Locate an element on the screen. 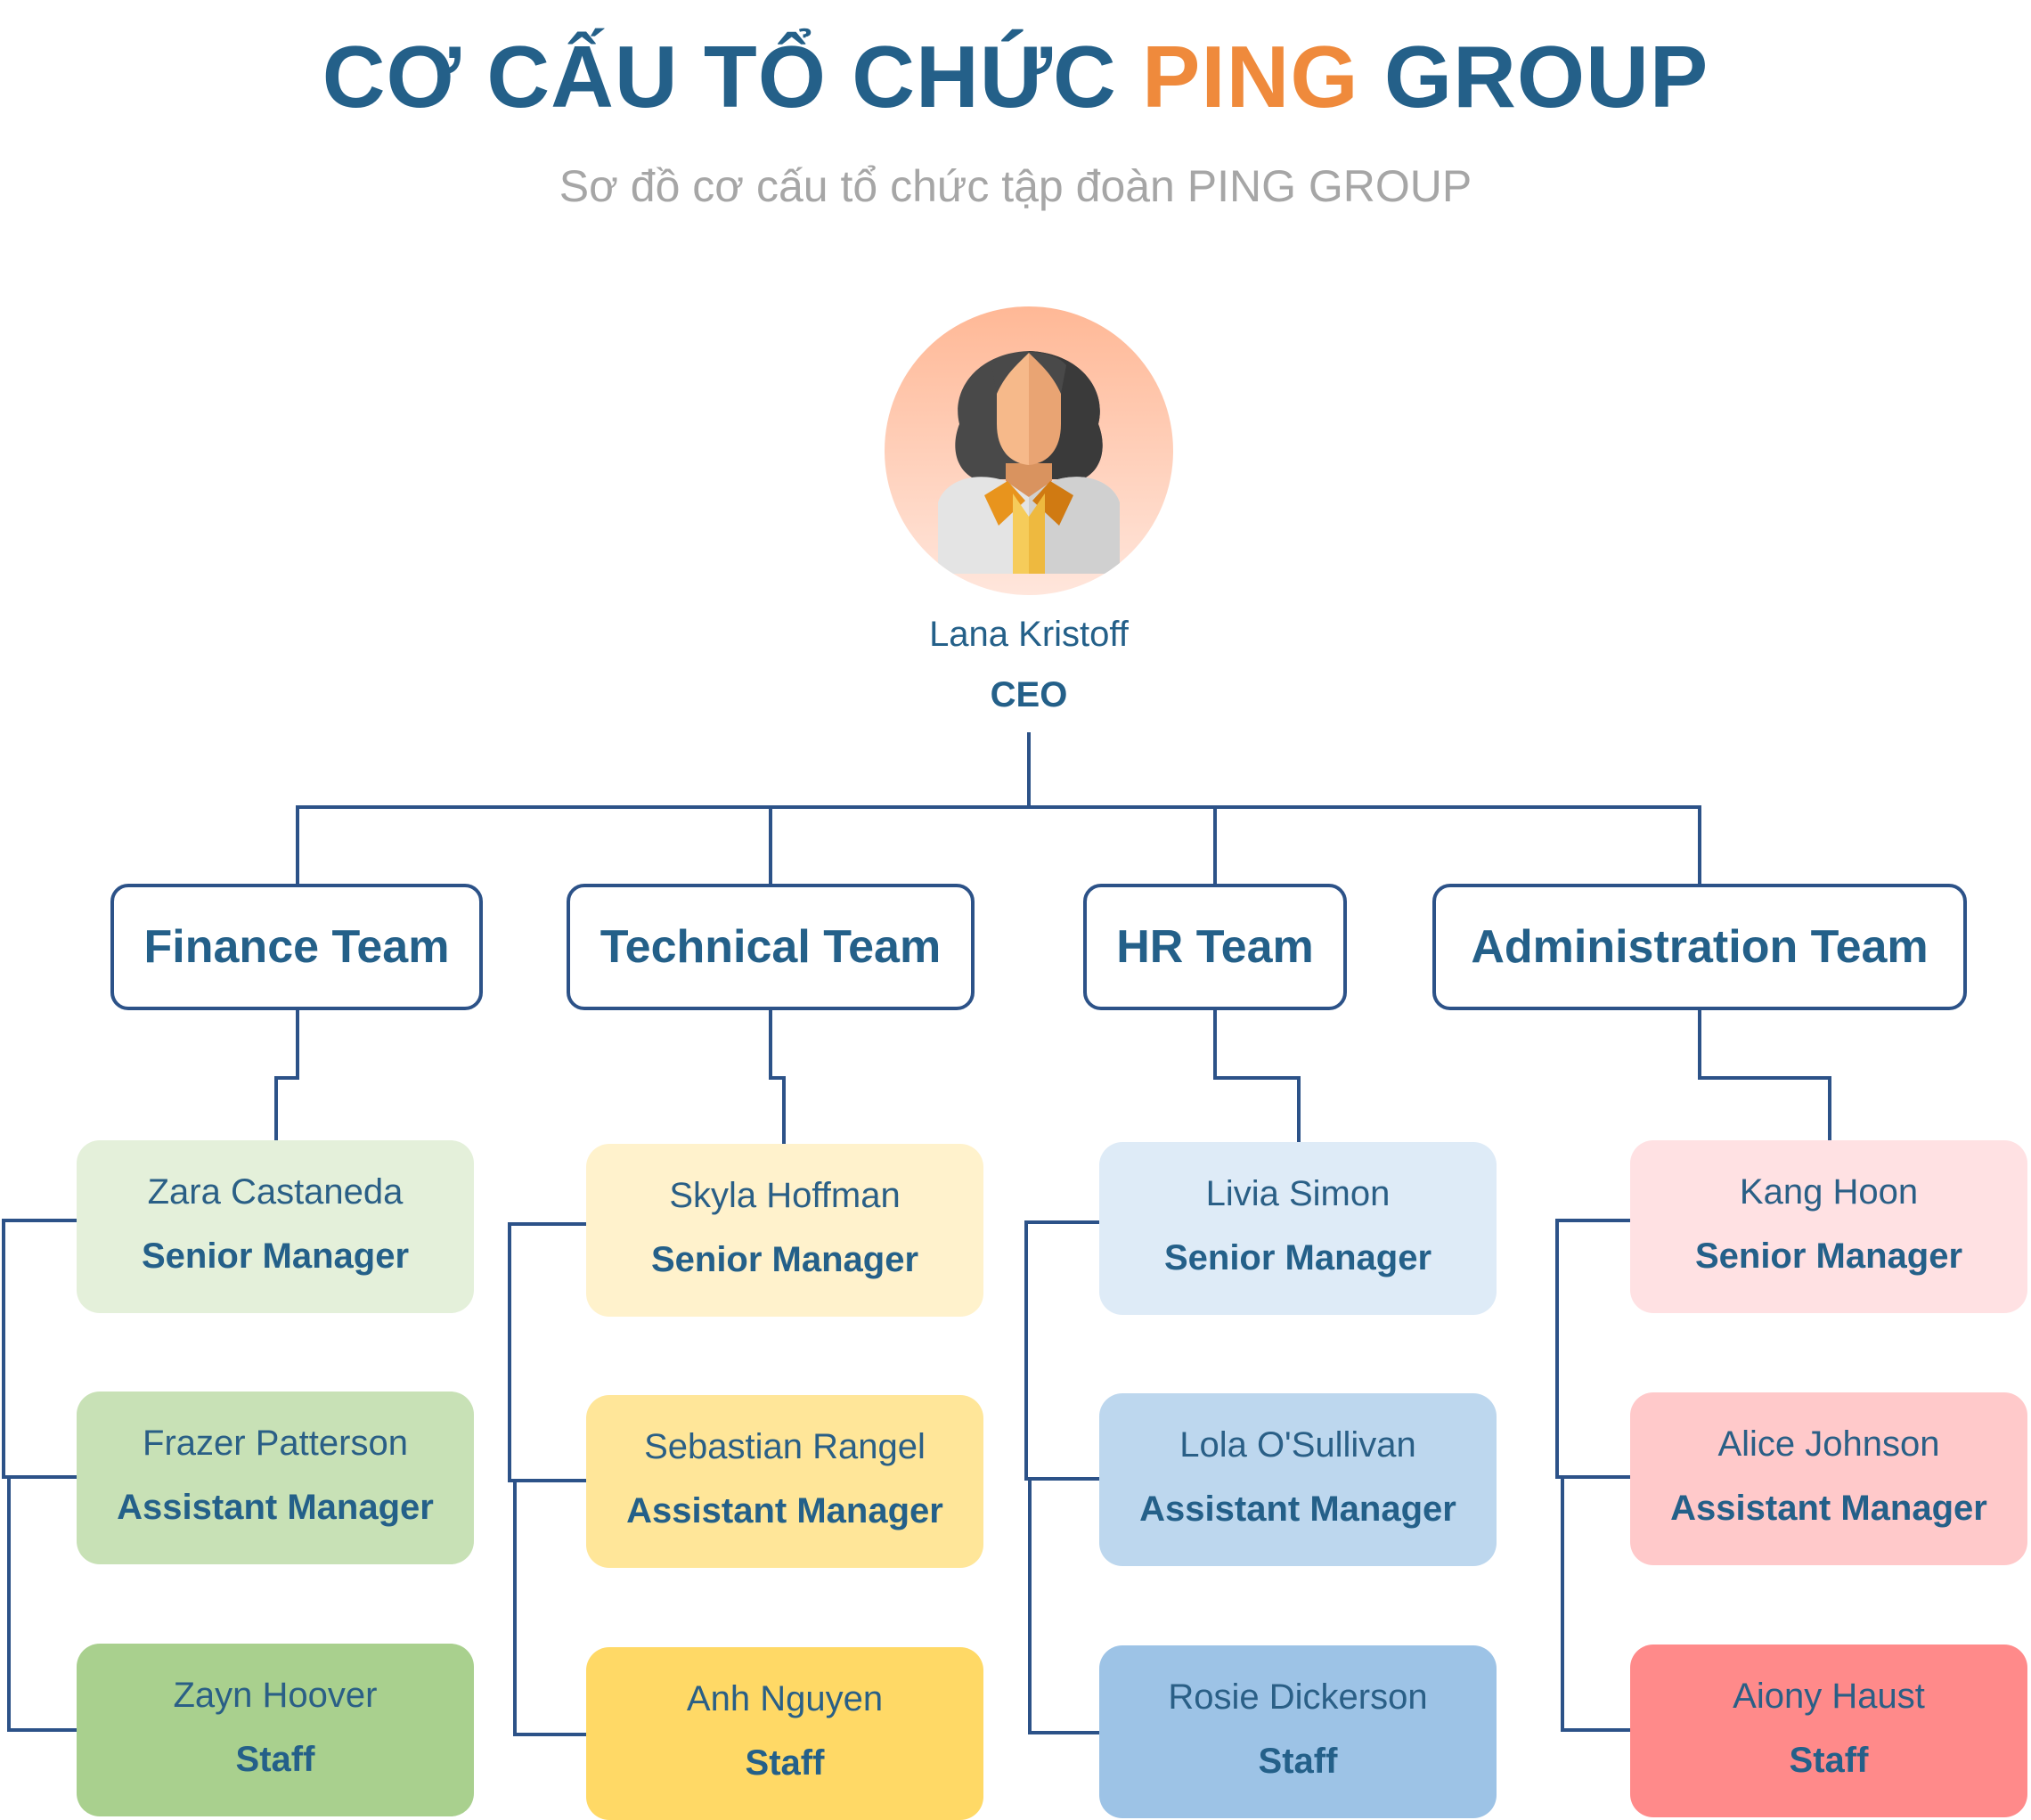 The height and width of the screenshot is (1820, 2031). member-card-technical-senior: Skyla Hoffman Senior Manager is located at coordinates (784, 1230).